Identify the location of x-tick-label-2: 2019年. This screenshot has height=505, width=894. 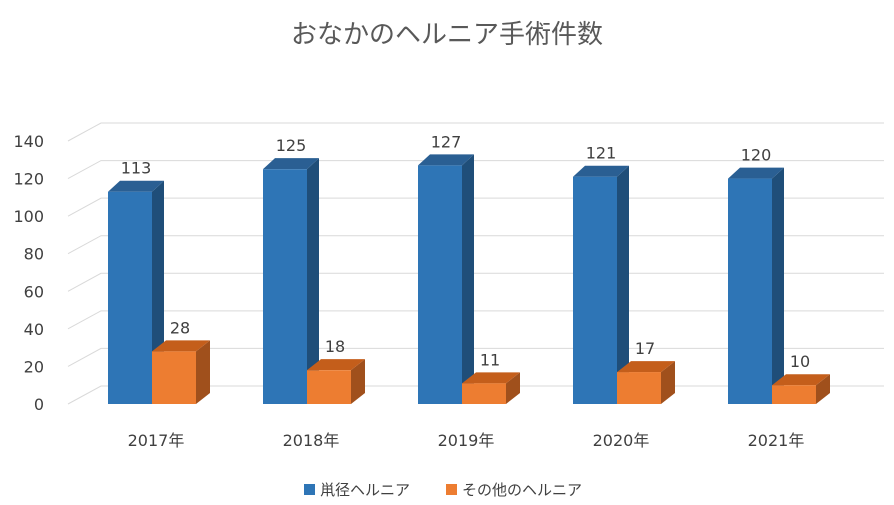
(466, 440).